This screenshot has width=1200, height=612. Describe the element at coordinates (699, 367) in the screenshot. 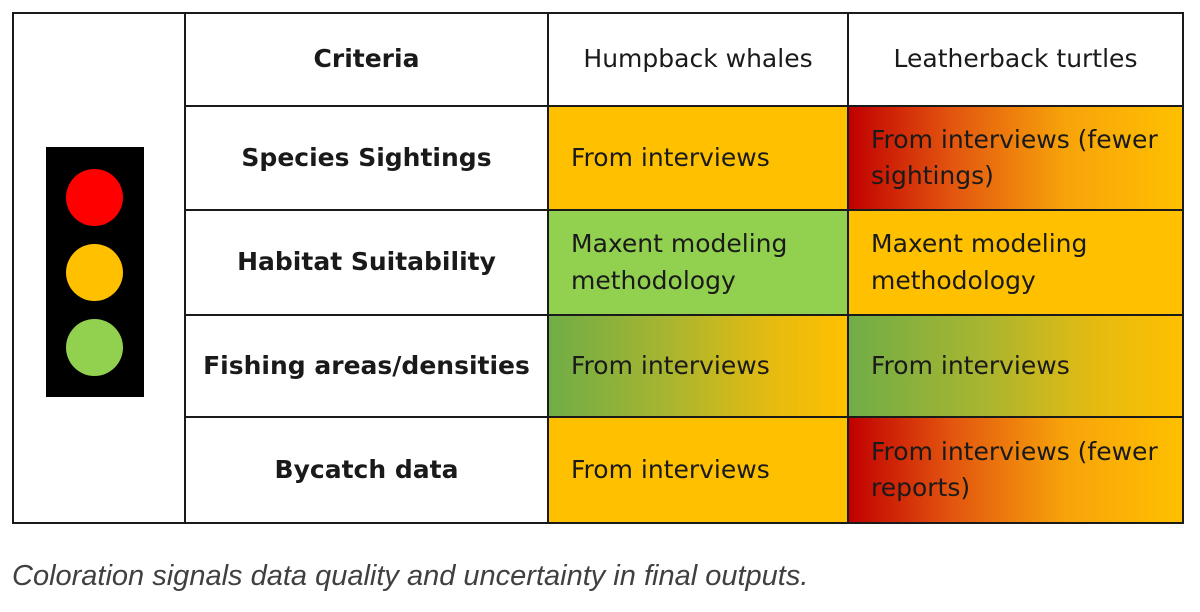

I see `humpback-fishing-areas-cell: From interviews` at that location.